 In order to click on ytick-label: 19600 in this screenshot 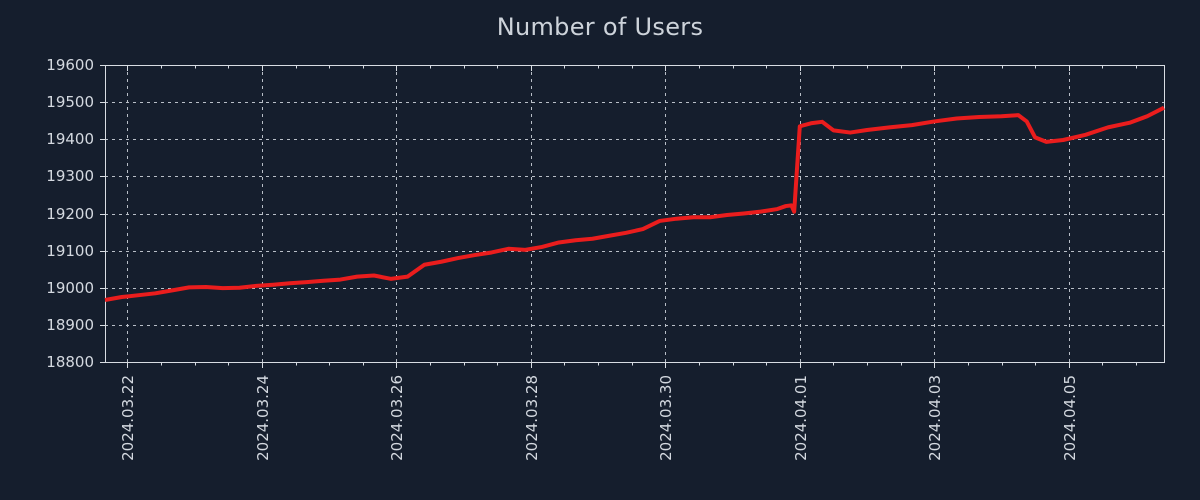, I will do `click(70, 65)`.